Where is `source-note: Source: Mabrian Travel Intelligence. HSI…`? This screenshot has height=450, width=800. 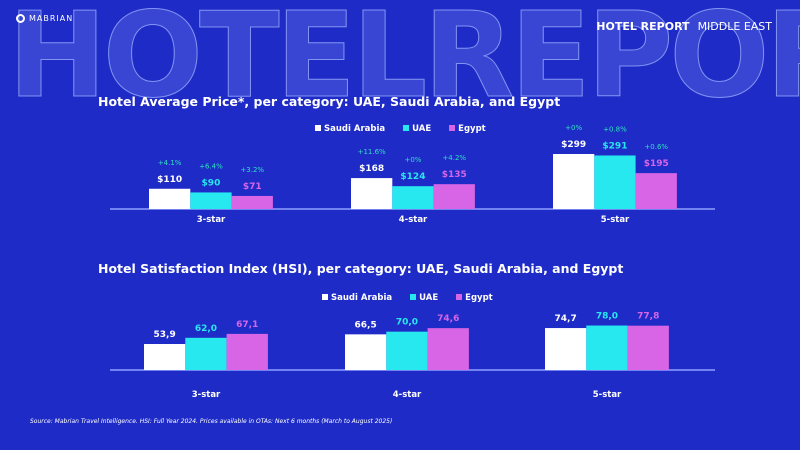
source-note: Source: Mabrian Travel Intelligence. HSI… is located at coordinates (211, 421).